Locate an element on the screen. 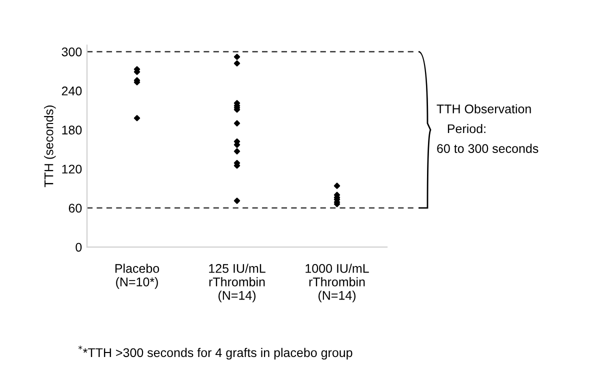 The height and width of the screenshot is (386, 600). y-tick-label: 300 is located at coordinates (72, 51).